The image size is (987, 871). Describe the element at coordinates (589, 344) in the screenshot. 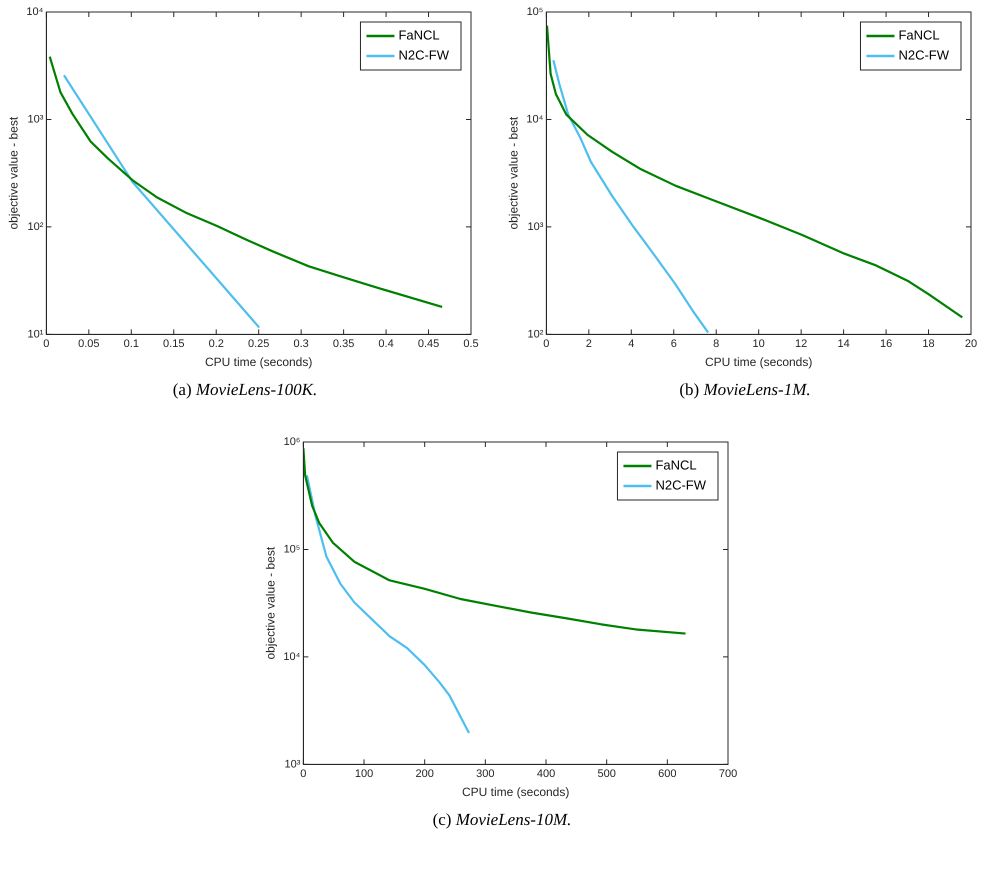

I see `x-tick-label: 2` at that location.